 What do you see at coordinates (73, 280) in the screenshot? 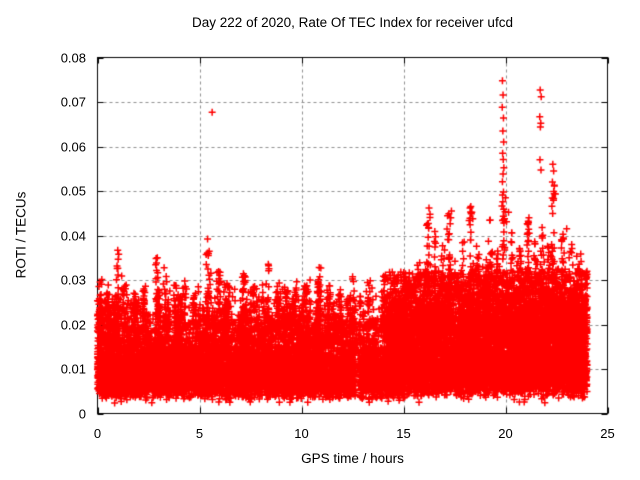
I see `y-tick-label: 0.03` at bounding box center [73, 280].